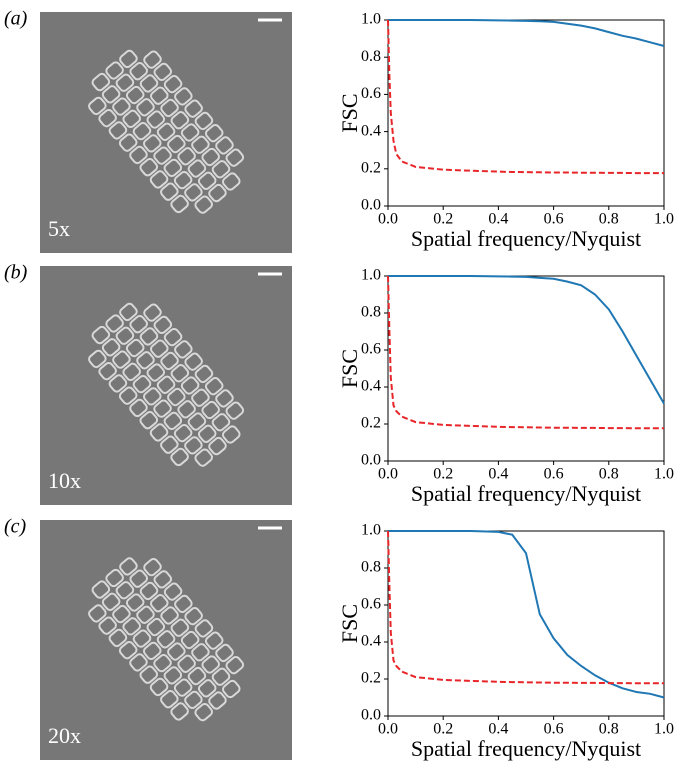 The width and height of the screenshot is (678, 761). Describe the element at coordinates (609, 474) in the screenshot. I see `x-tick-label: 0.8` at that location.